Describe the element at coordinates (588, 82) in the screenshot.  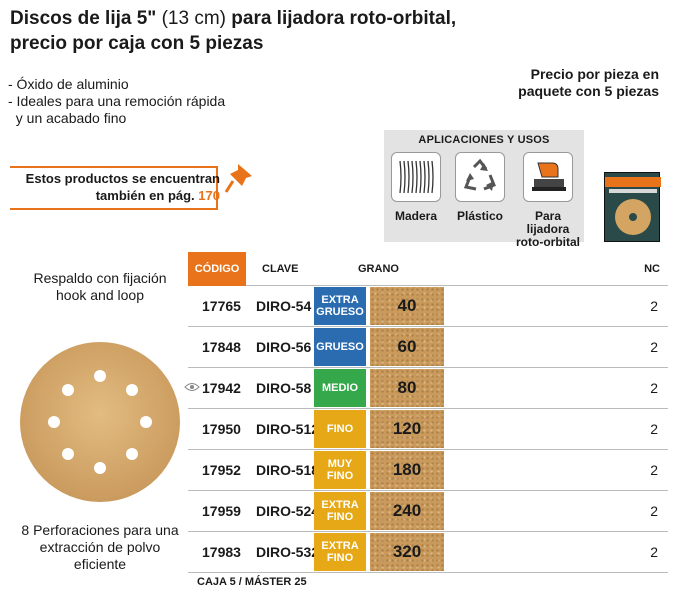
I see `price-note: Precio por pieza en paquete con 5 piezas` at that location.